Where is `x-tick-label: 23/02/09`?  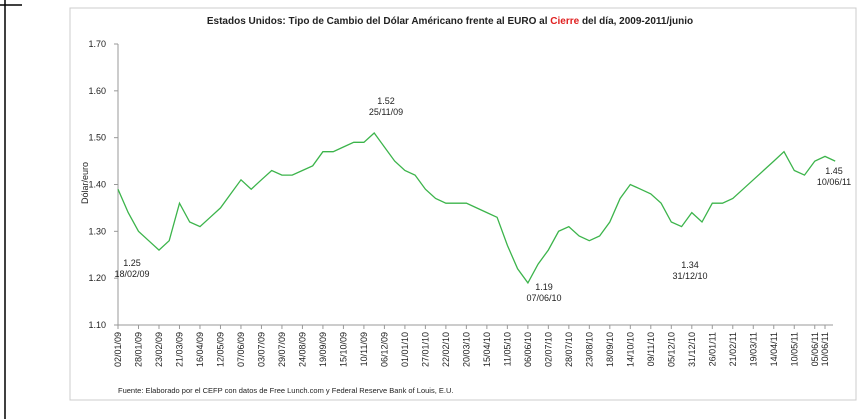 x-tick-label: 23/02/09 is located at coordinates (159, 349).